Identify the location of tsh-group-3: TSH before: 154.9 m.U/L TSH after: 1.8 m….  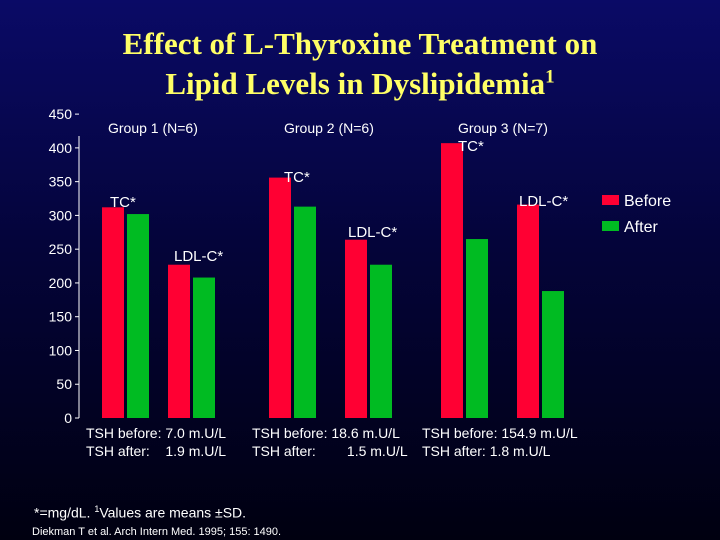
(500, 442).